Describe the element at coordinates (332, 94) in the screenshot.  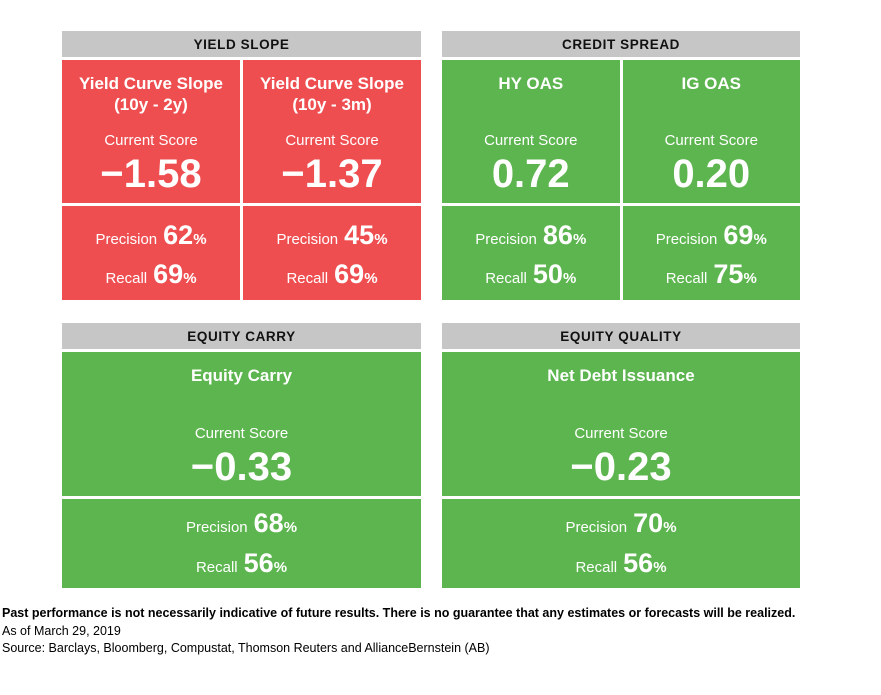
I see `card-title: Yield Curve Slope (10y - 3m)` at that location.